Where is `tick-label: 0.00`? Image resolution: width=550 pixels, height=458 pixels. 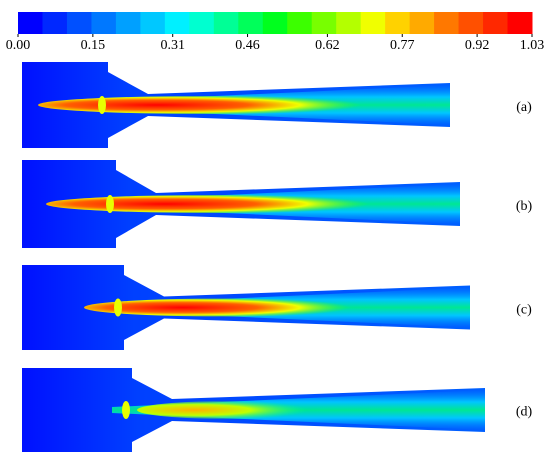
tick-label: 0.00 is located at coordinates (18, 45).